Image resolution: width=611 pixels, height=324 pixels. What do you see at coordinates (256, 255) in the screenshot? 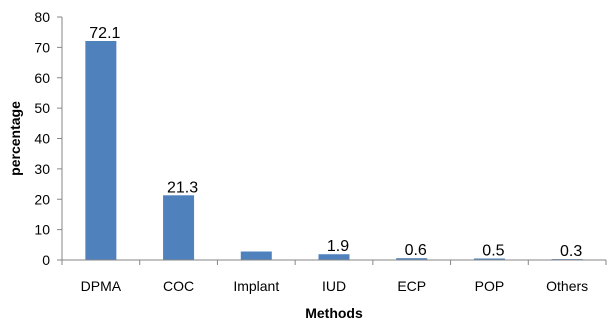
I see `bar-implant` at bounding box center [256, 255].